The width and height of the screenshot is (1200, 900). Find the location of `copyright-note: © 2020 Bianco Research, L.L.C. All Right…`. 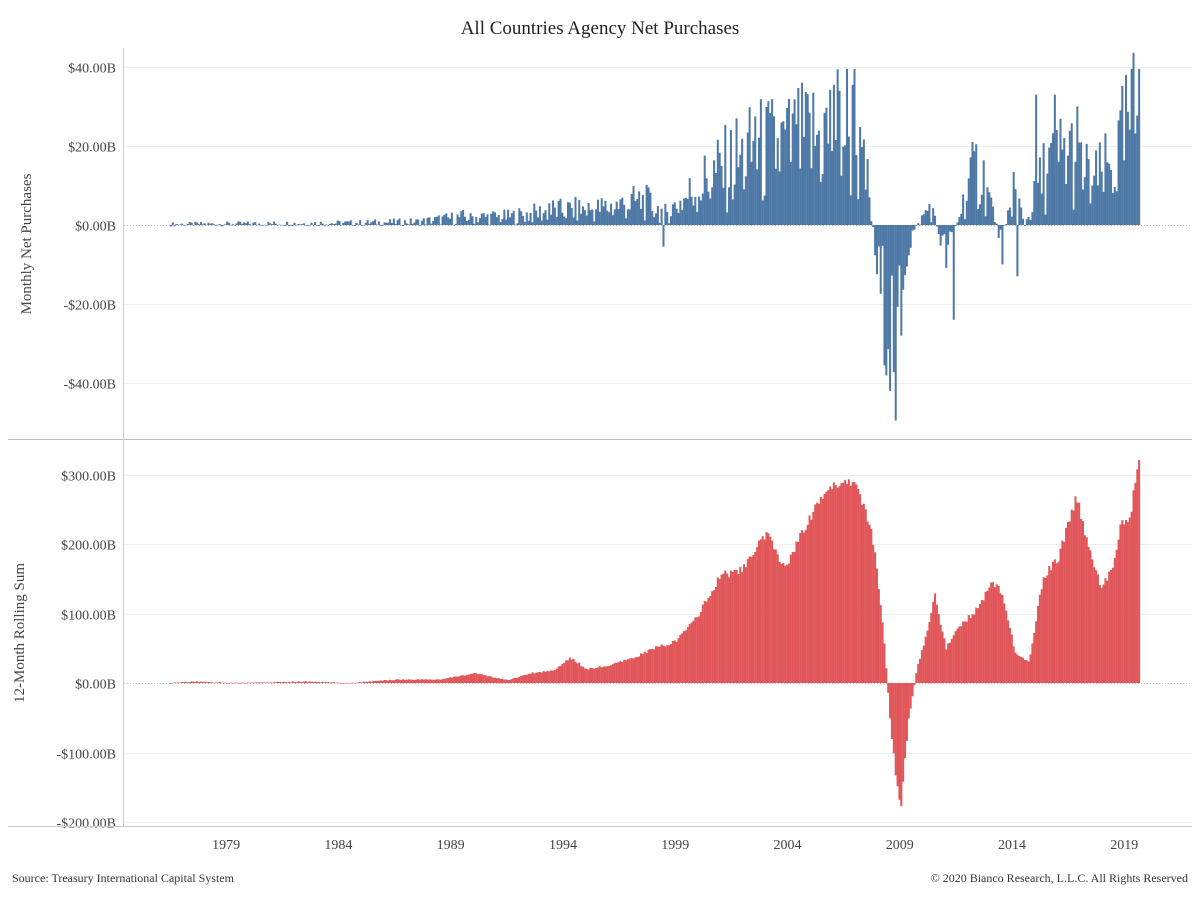

copyright-note: © 2020 Bianco Research, L.L.C. All Right… is located at coordinates (1059, 878).